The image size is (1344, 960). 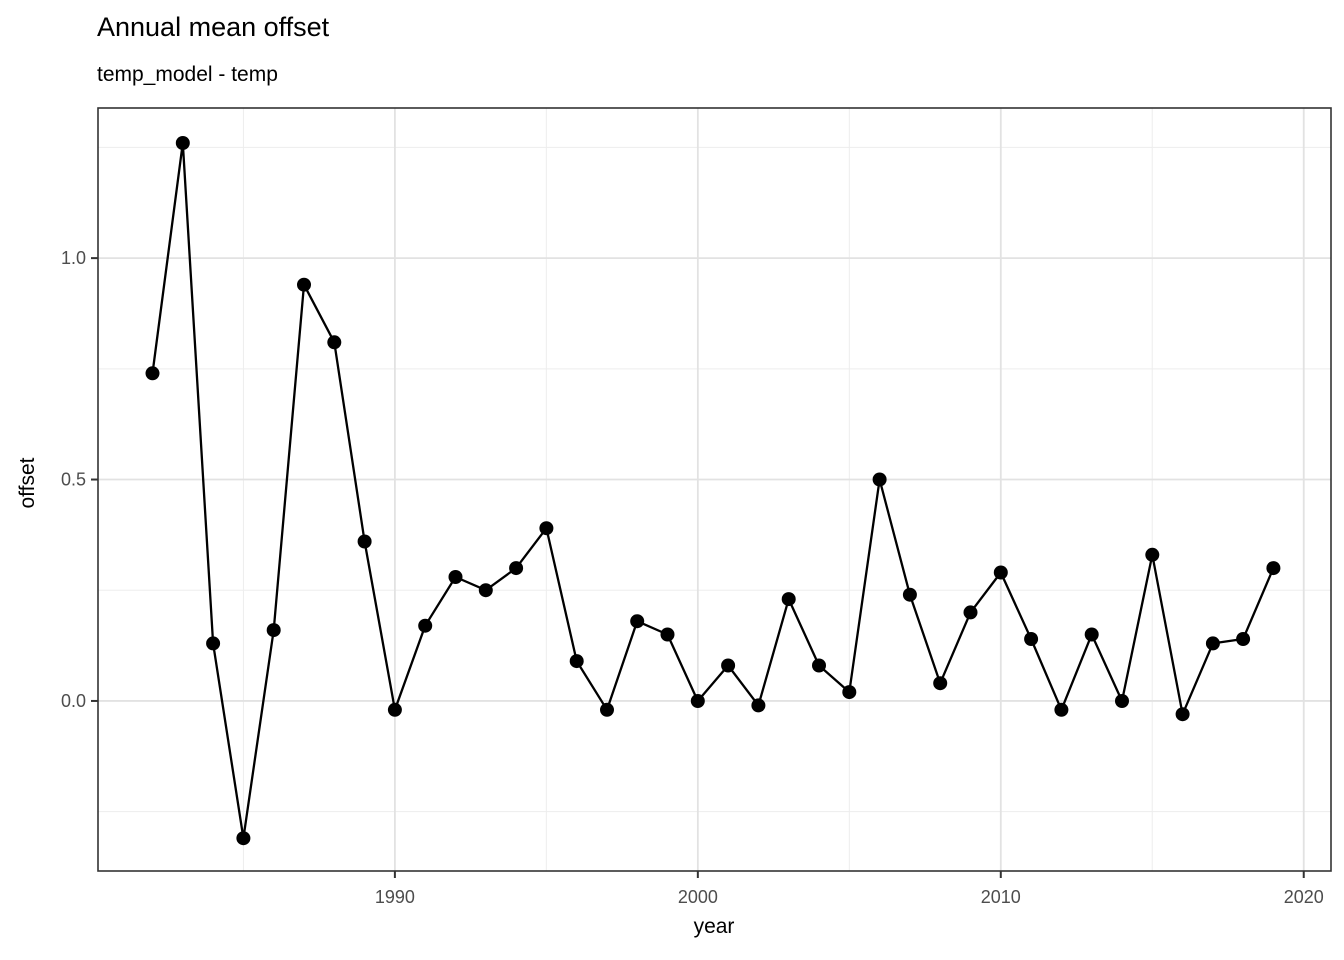 What do you see at coordinates (1304, 897) in the screenshot?
I see `x-tick-label: 2020` at bounding box center [1304, 897].